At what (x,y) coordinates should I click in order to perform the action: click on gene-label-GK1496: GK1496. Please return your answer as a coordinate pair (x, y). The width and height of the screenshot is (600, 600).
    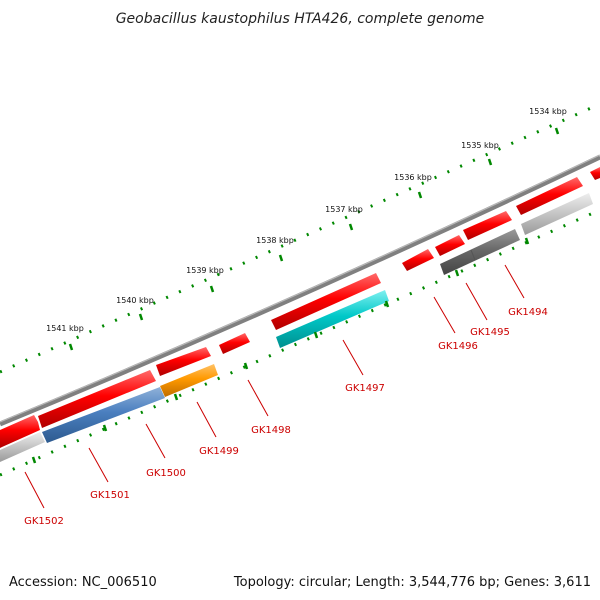
    Looking at the image, I should click on (458, 346).